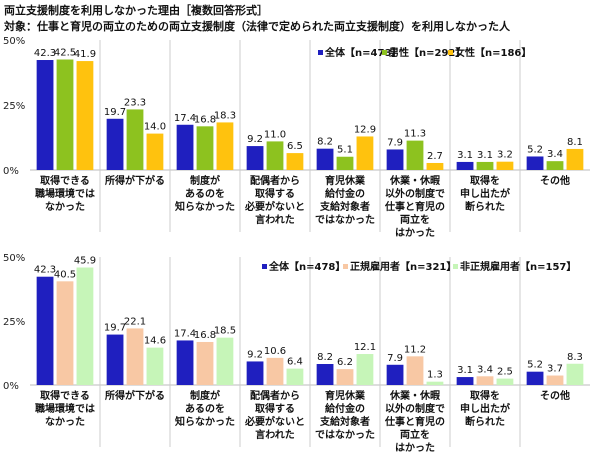  Describe the element at coordinates (505, 372) in the screenshot. I see `data-label: 2.5` at that location.